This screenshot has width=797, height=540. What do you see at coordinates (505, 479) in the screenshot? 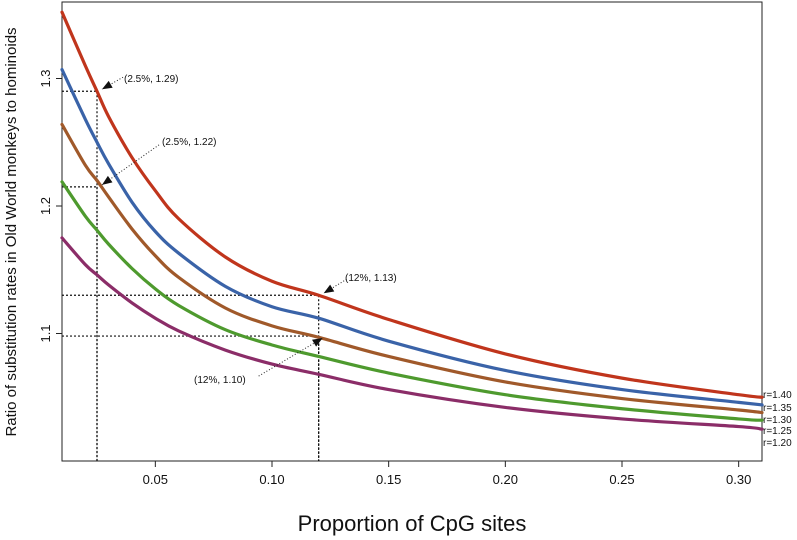
I see `x-tick-label-0.20: 0.20` at bounding box center [505, 479].